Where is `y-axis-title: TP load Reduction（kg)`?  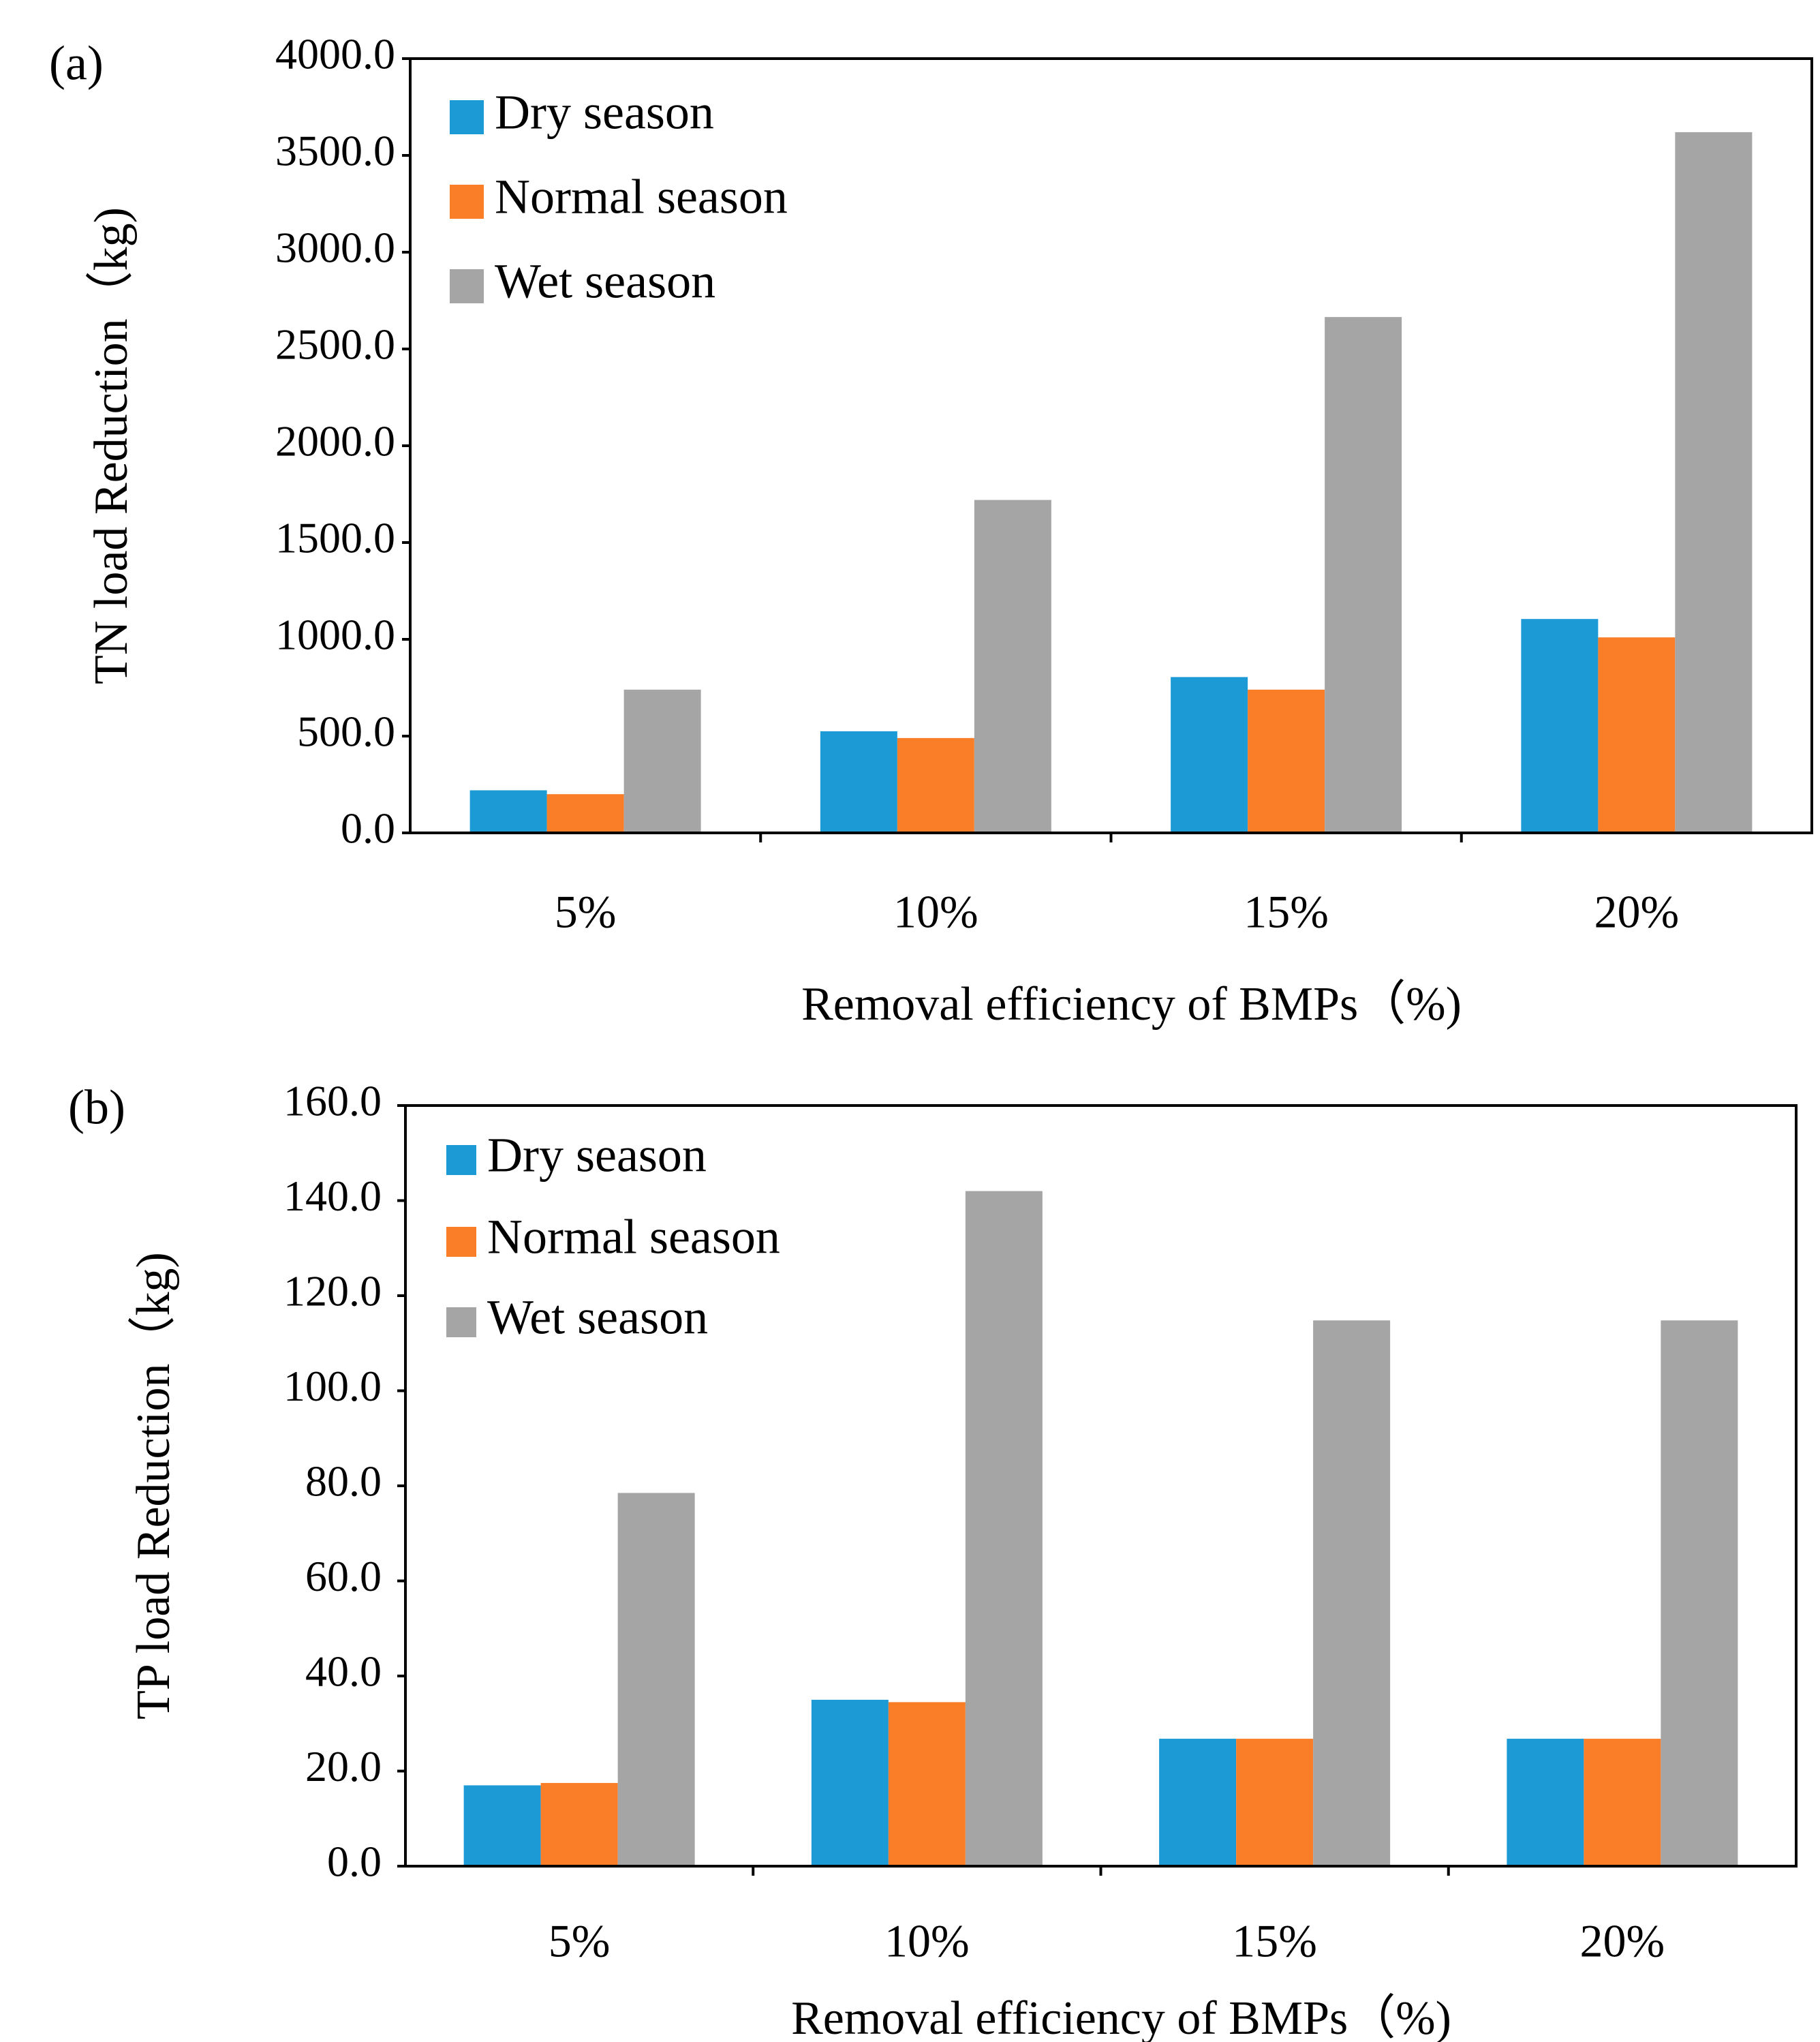 y-axis-title: TP load Reduction（kg) is located at coordinates (153, 1486).